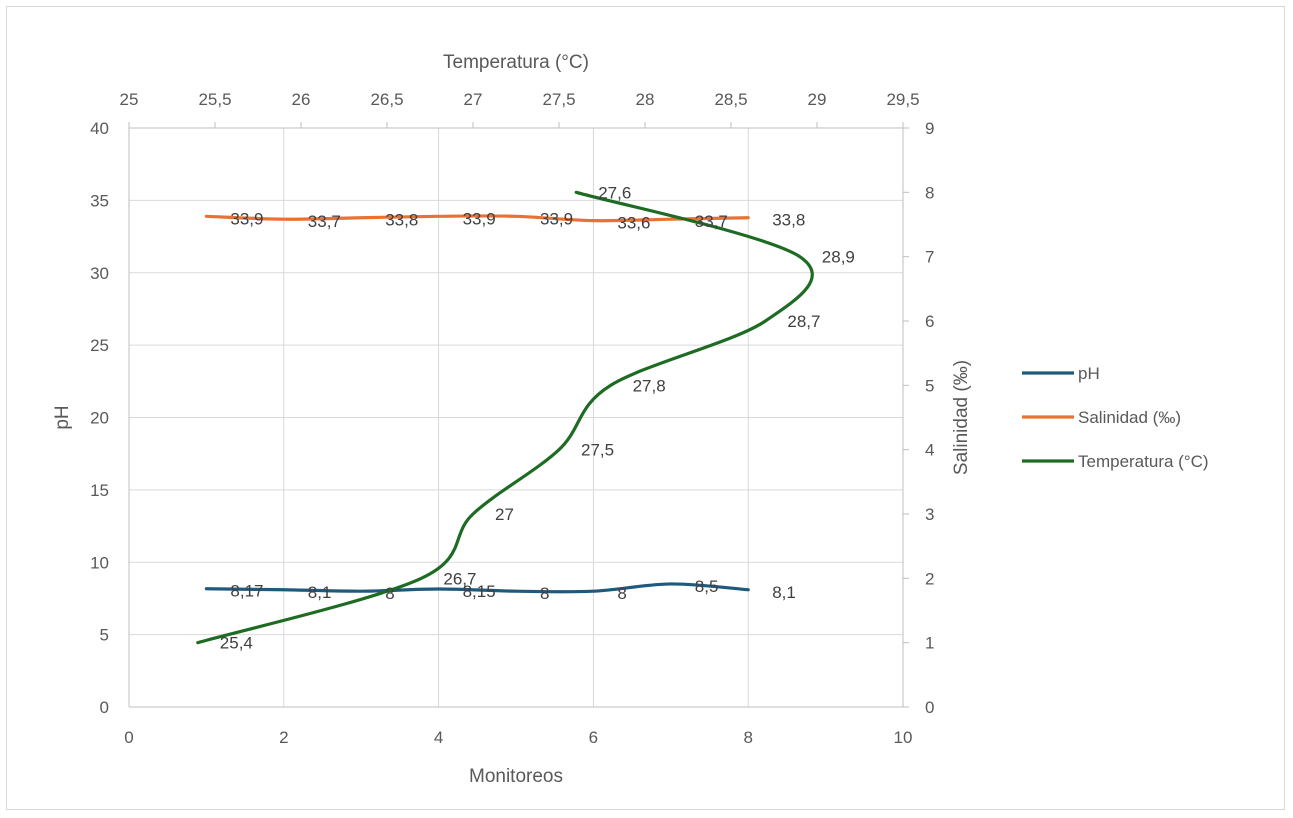 The height and width of the screenshot is (818, 1293). I want to click on x-bottom-tick-label: 10, so click(903, 737).